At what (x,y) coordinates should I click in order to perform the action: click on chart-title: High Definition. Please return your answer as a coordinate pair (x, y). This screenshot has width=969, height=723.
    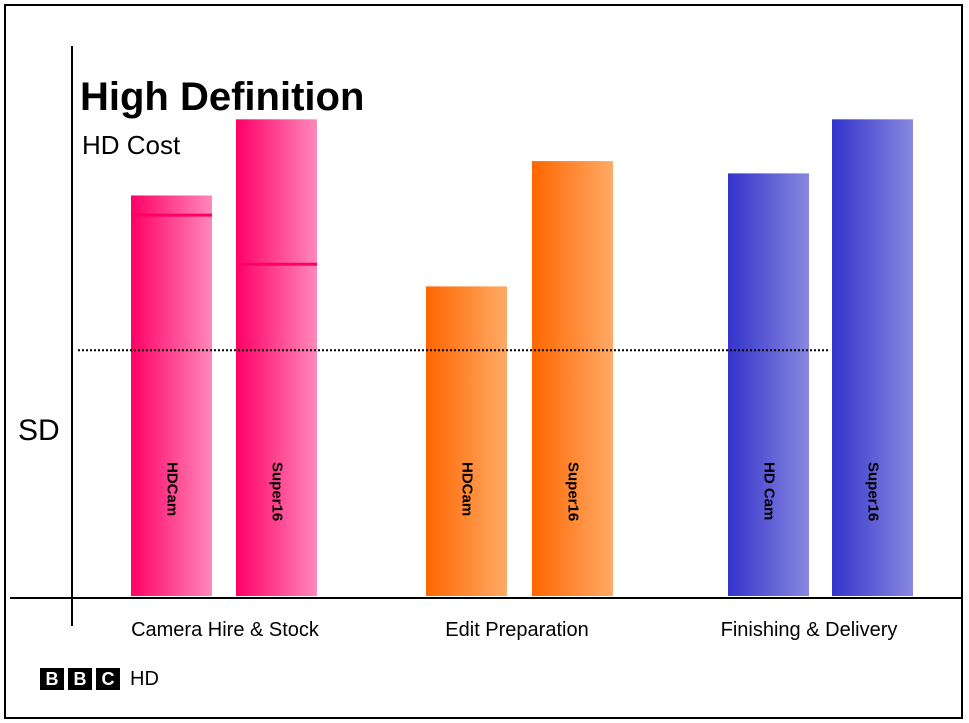
    Looking at the image, I should click on (222, 97).